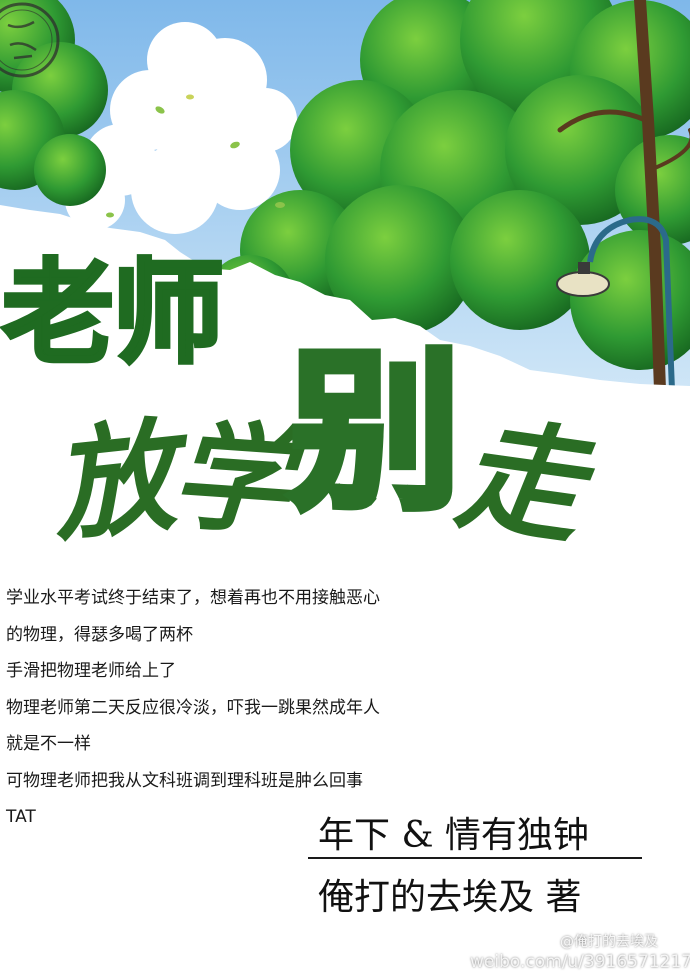  Describe the element at coordinates (21, 817) in the screenshot. I see `blurb-line: TAT` at that location.